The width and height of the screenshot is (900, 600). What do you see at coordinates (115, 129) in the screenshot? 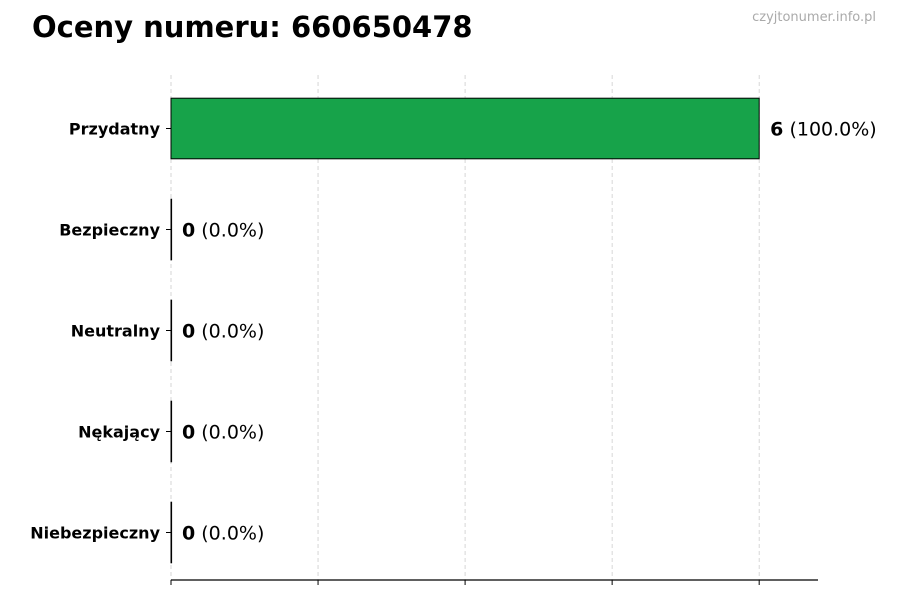
I see `y-tick-label: Przydatny` at bounding box center [115, 129].